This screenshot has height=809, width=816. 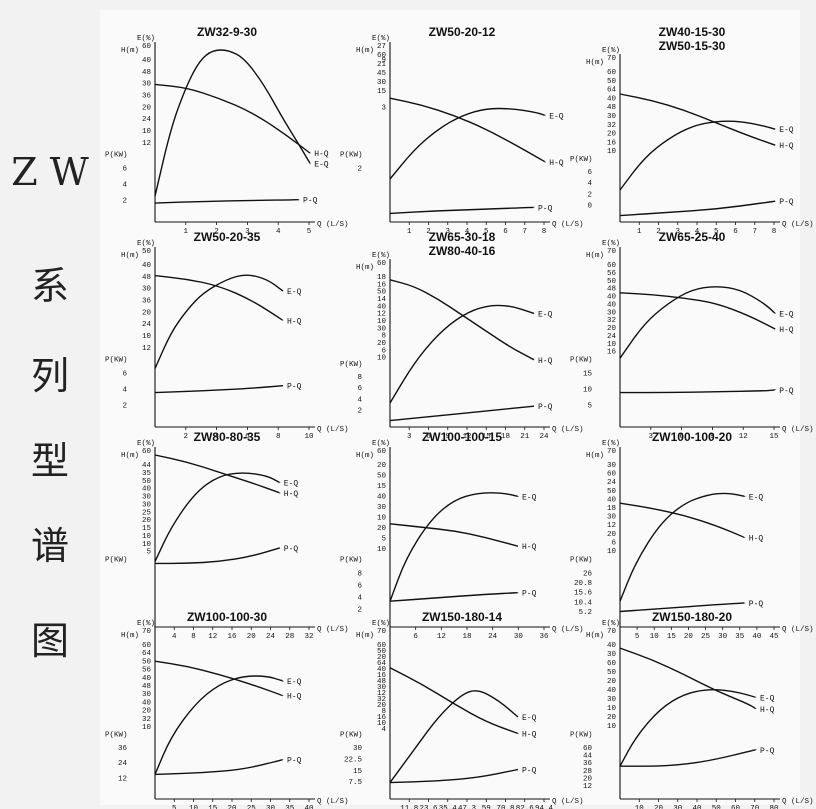 What do you see at coordinates (672, 637) in the screenshot?
I see `x-tick-label: 15` at bounding box center [672, 637].